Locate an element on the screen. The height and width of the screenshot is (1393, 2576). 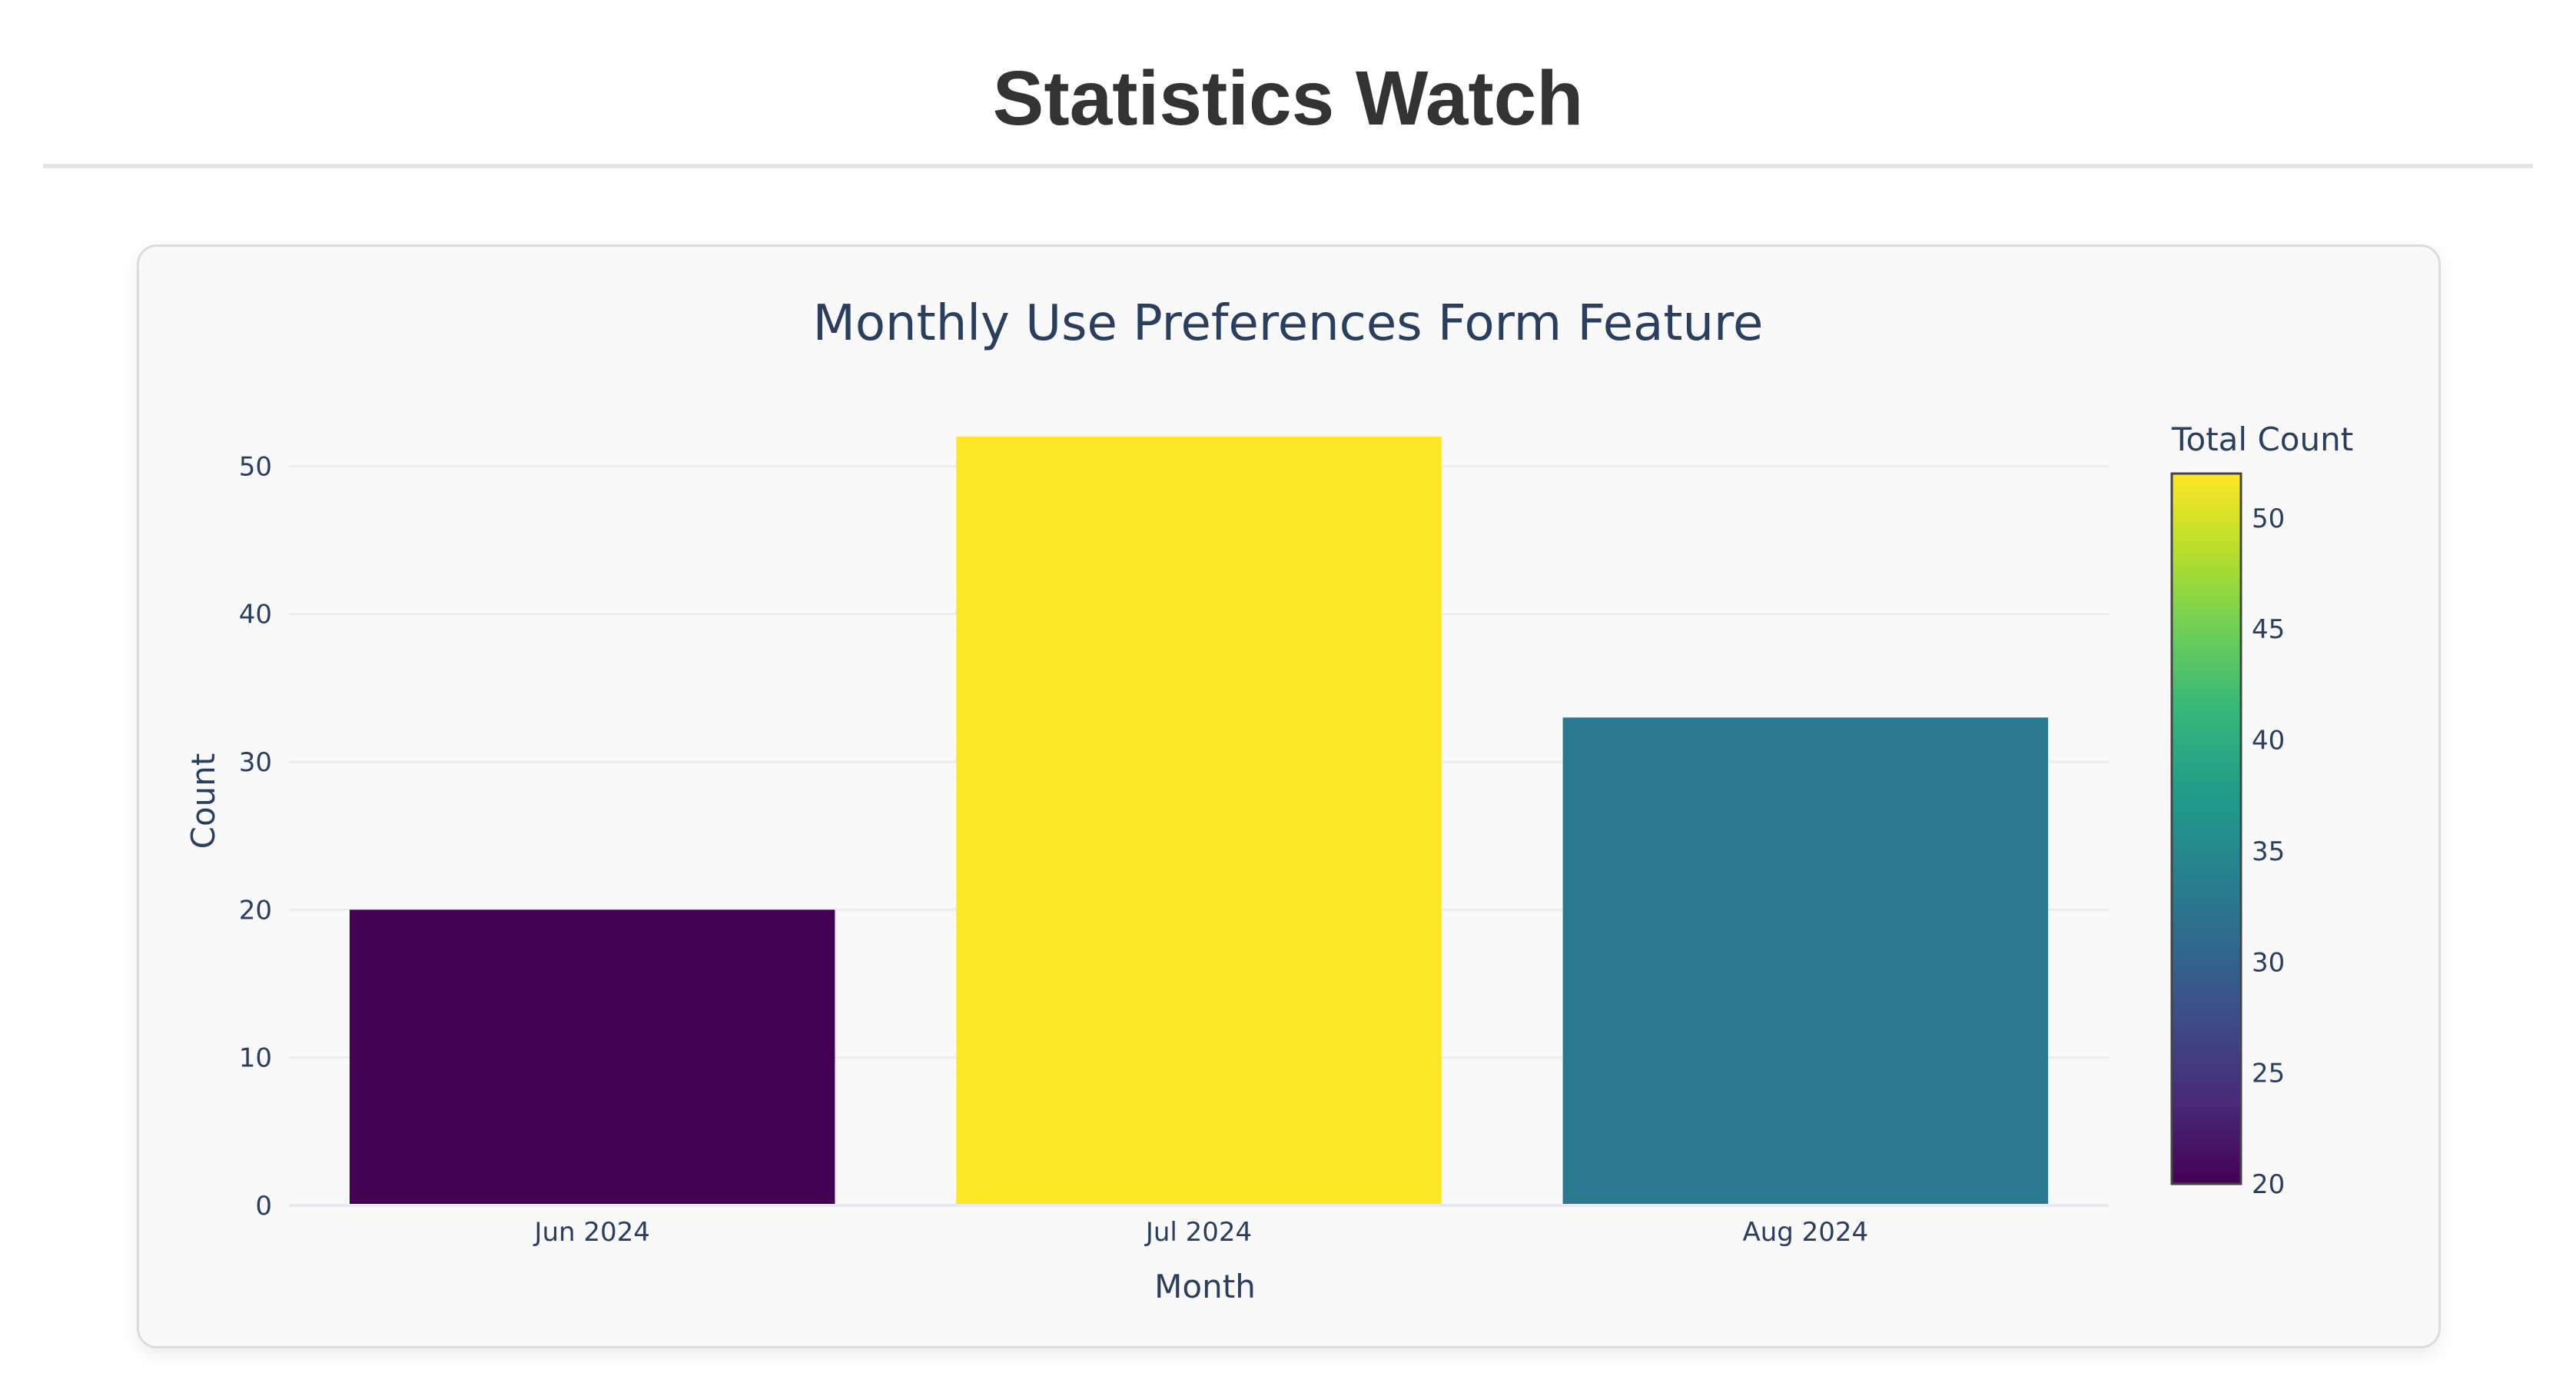
chart-title: Monthly Use Preferences Form Feature is located at coordinates (1288, 323).